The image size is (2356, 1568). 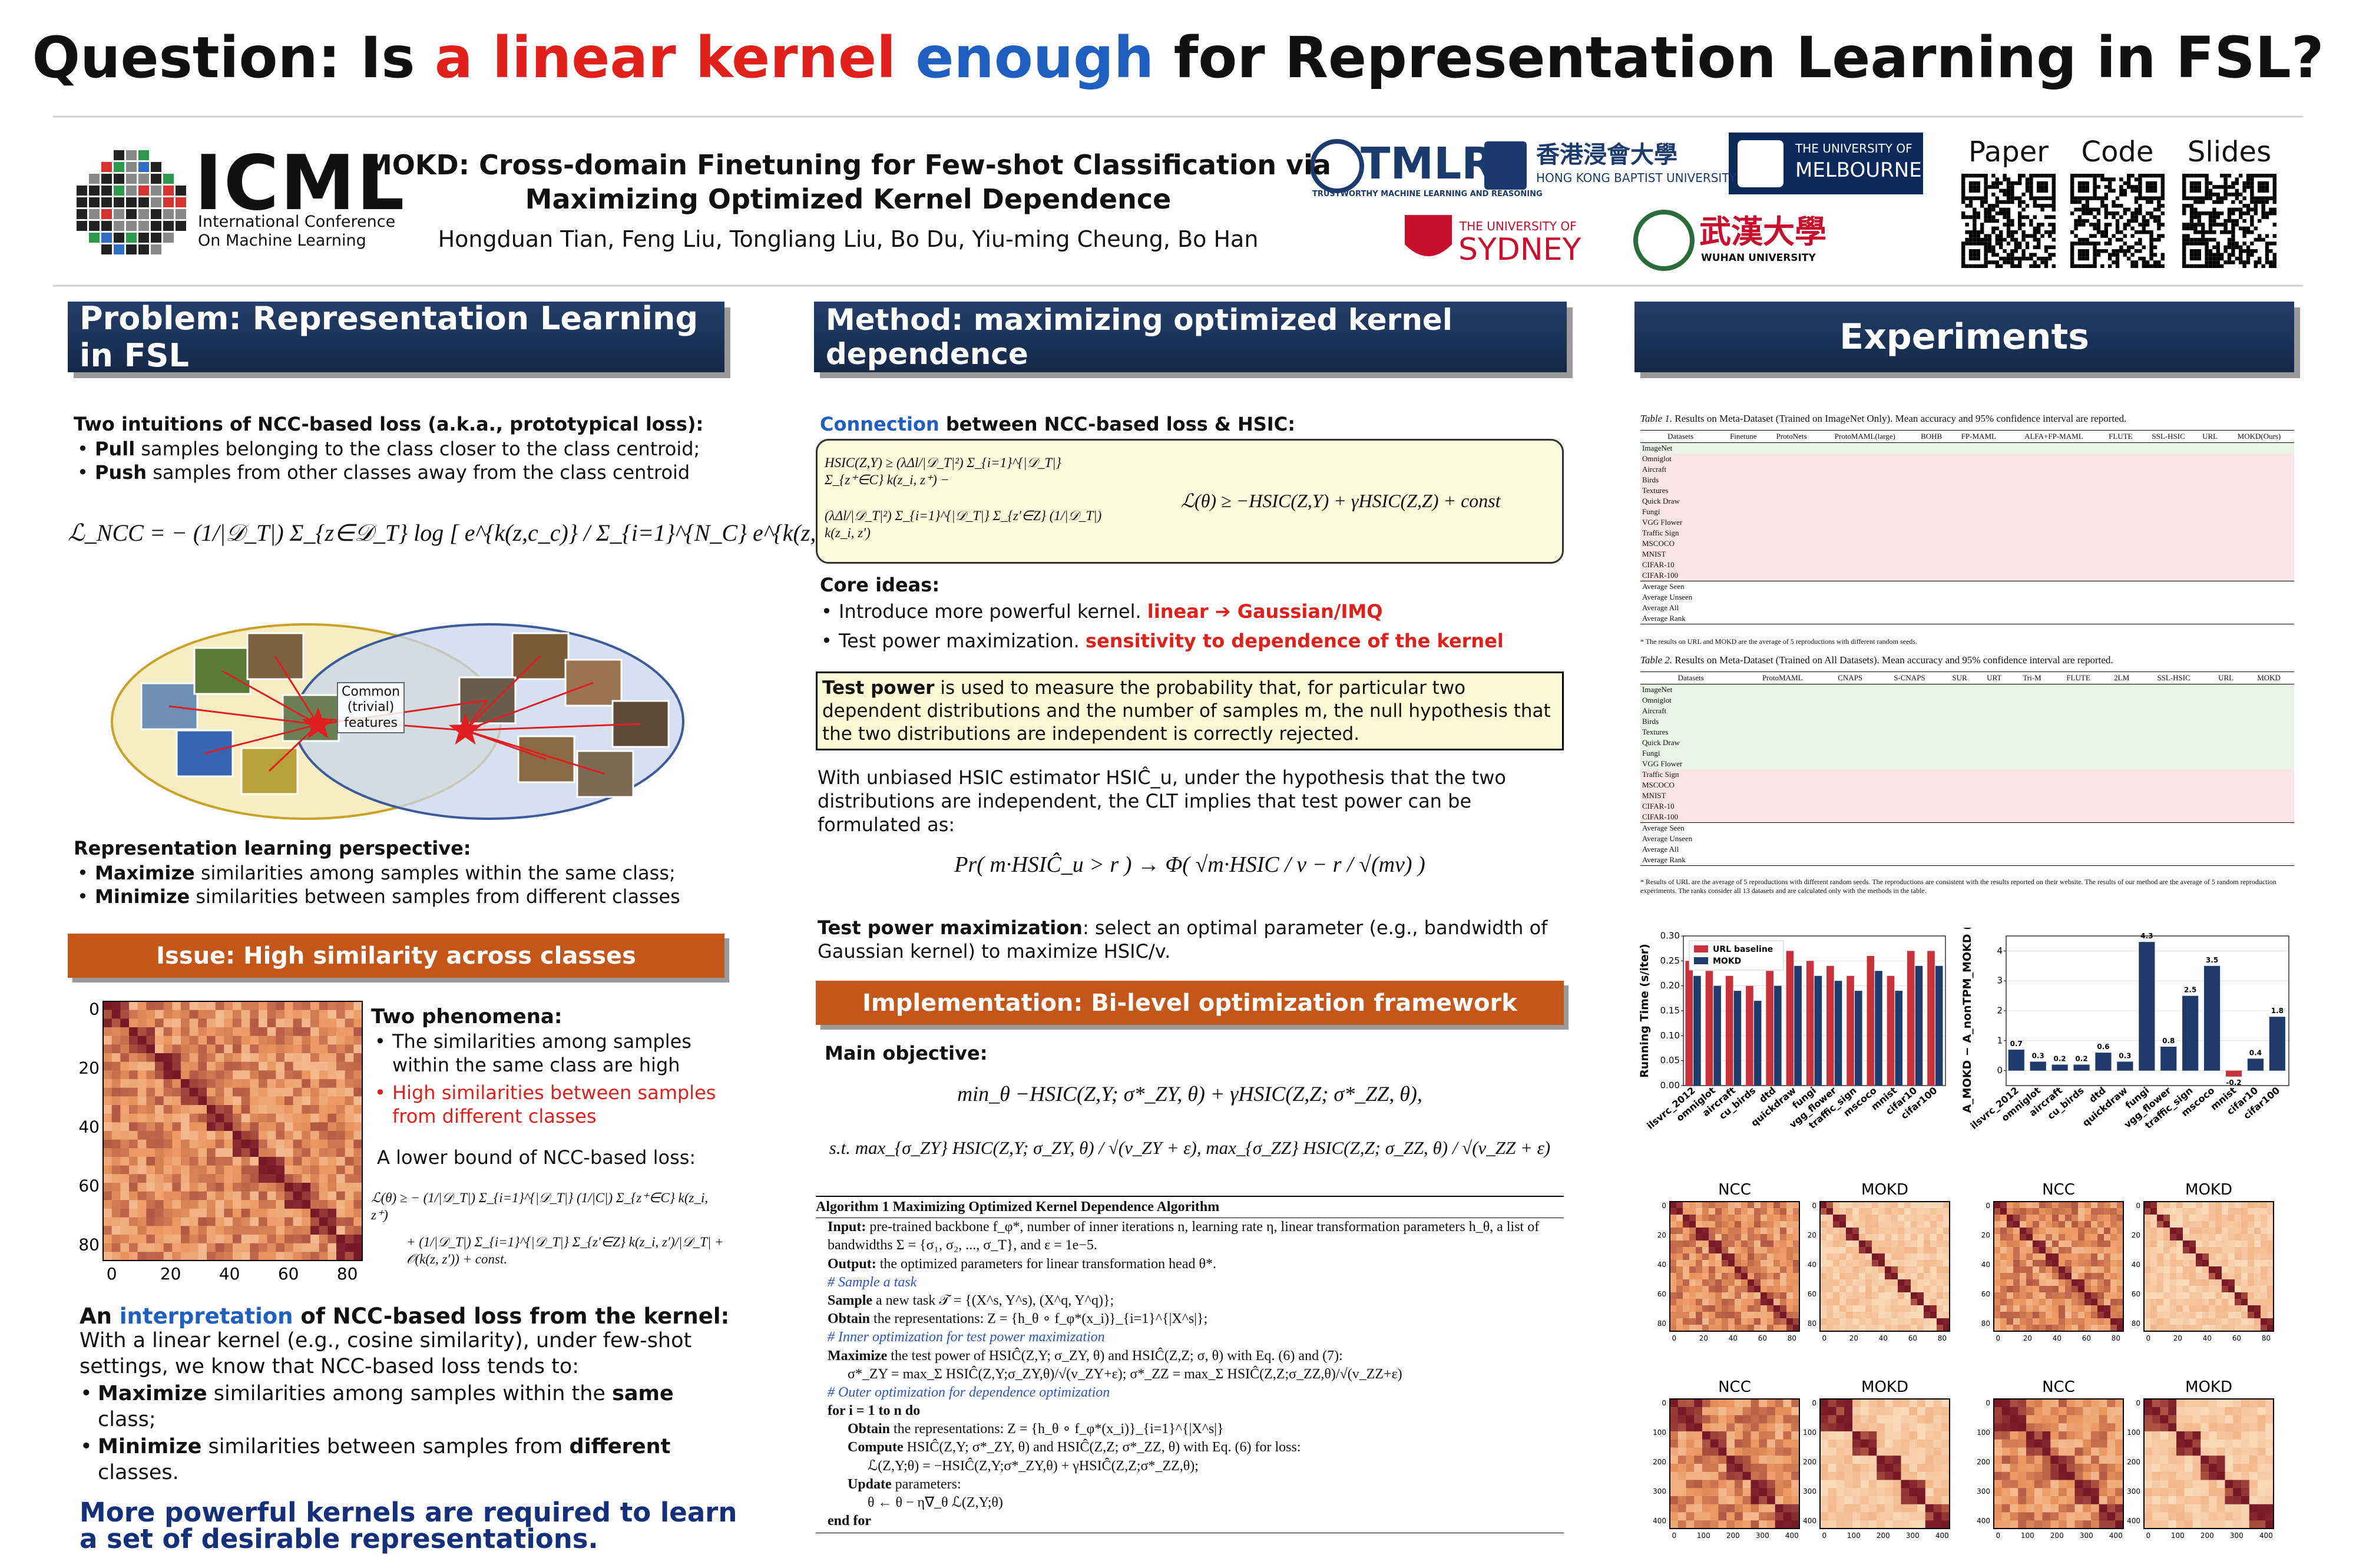 I want to click on logo-emblem, so click(x=1664, y=240).